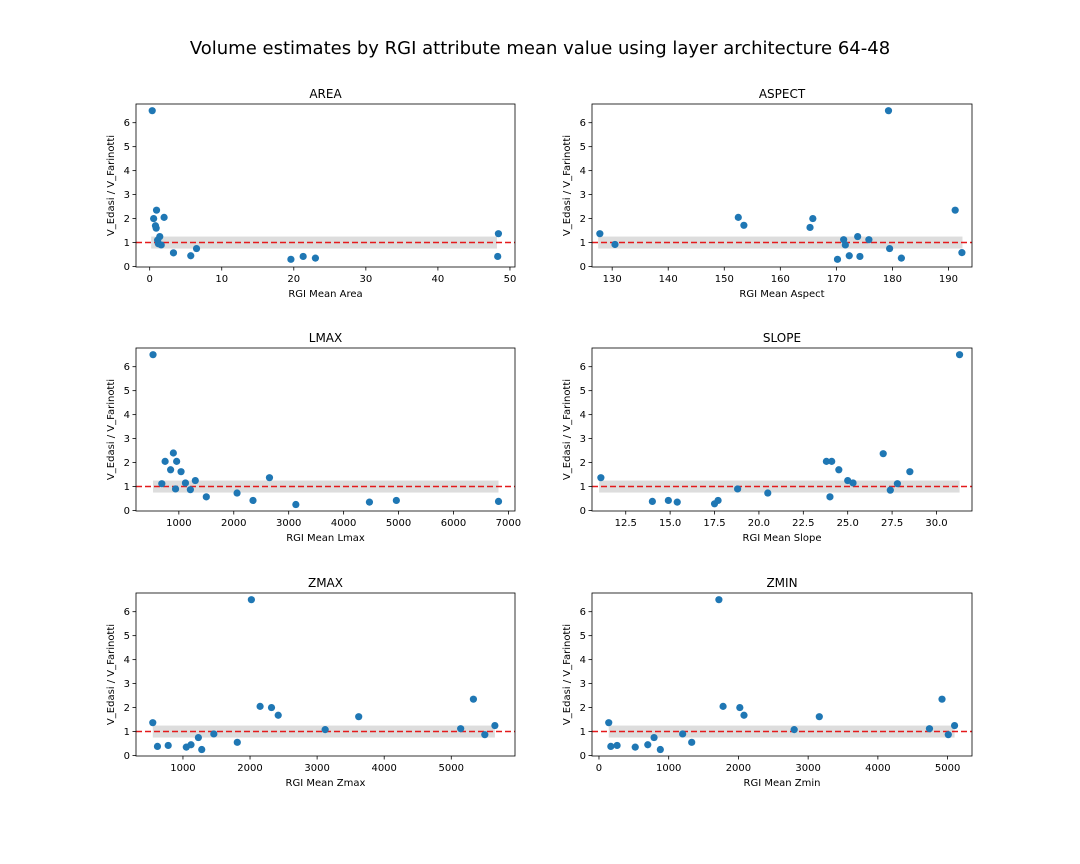 The image size is (1080, 864). Describe the element at coordinates (567, 185) in the screenshot. I see `y-axis-label: V_Edasi / V_Farinotti` at that location.